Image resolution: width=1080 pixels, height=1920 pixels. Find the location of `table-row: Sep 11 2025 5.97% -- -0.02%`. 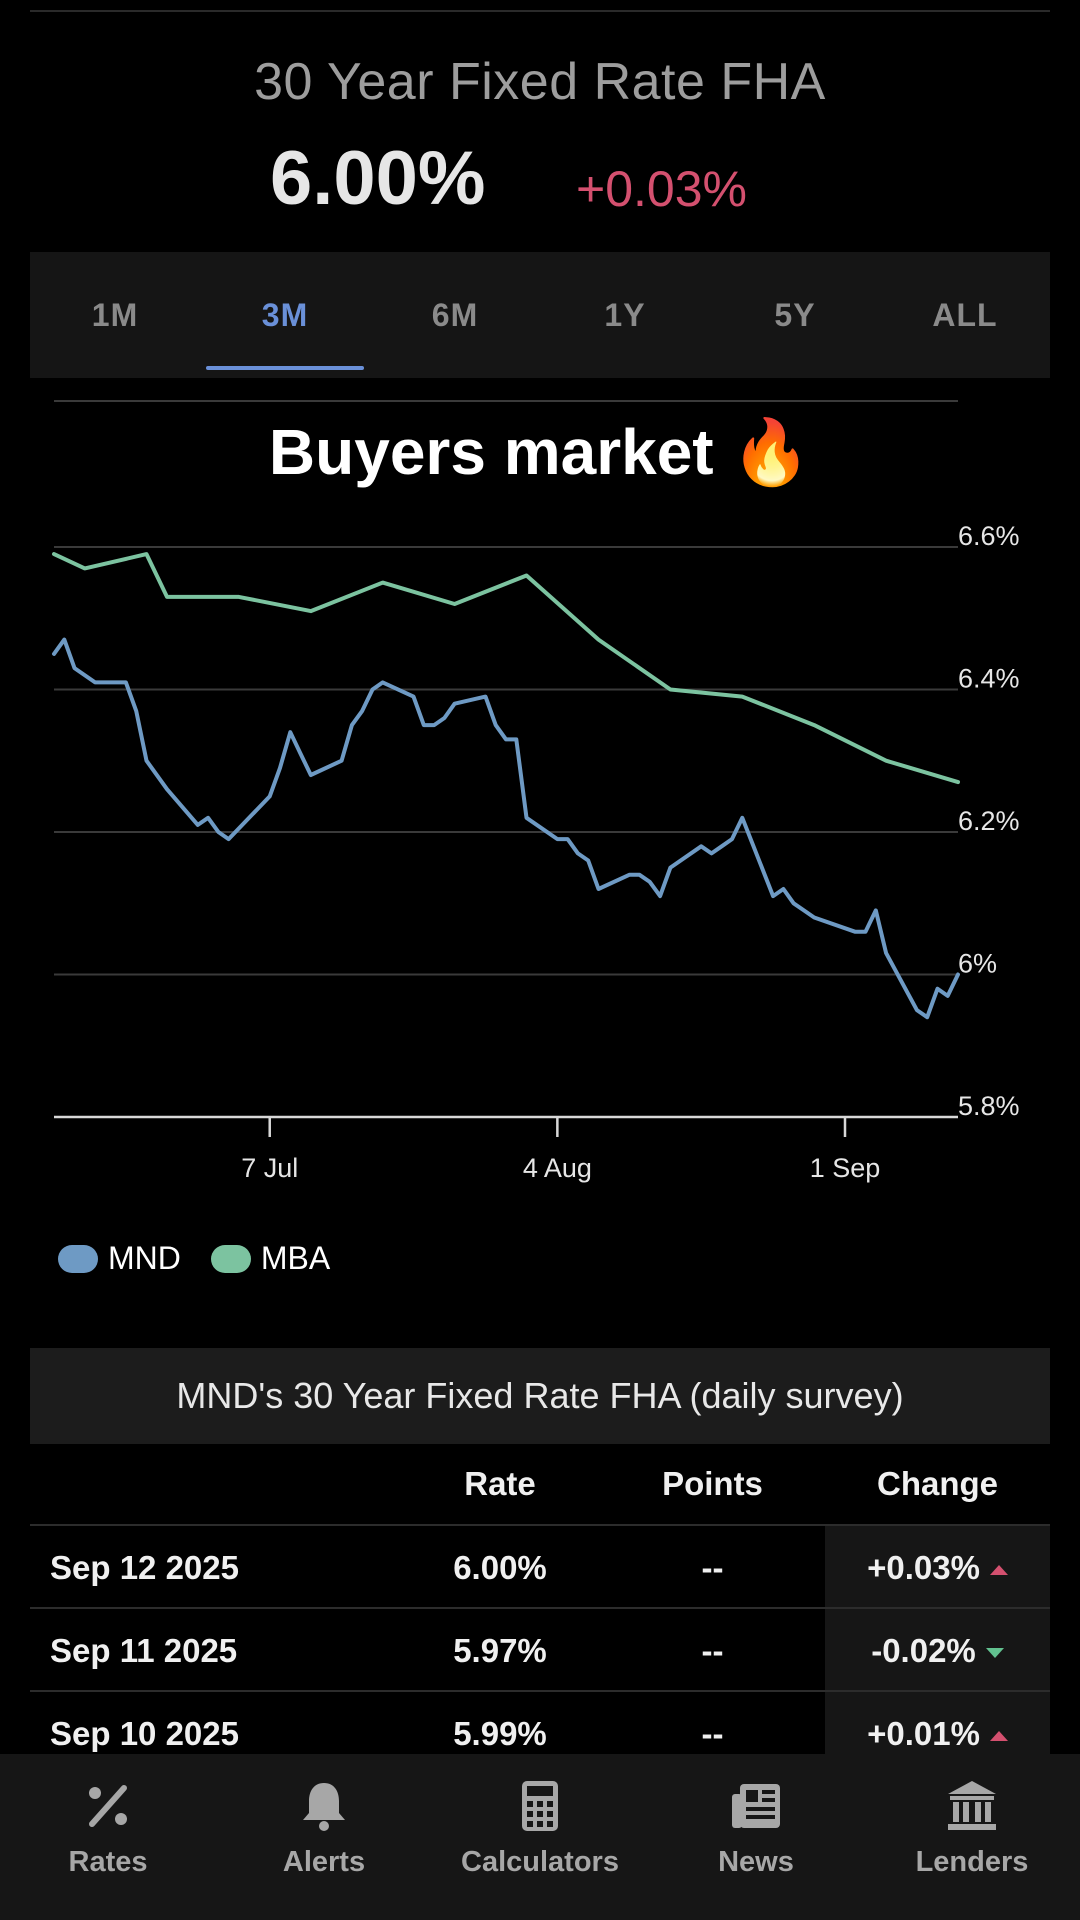

table-row: Sep 11 2025 5.97% -- -0.02% is located at coordinates (540, 1650).